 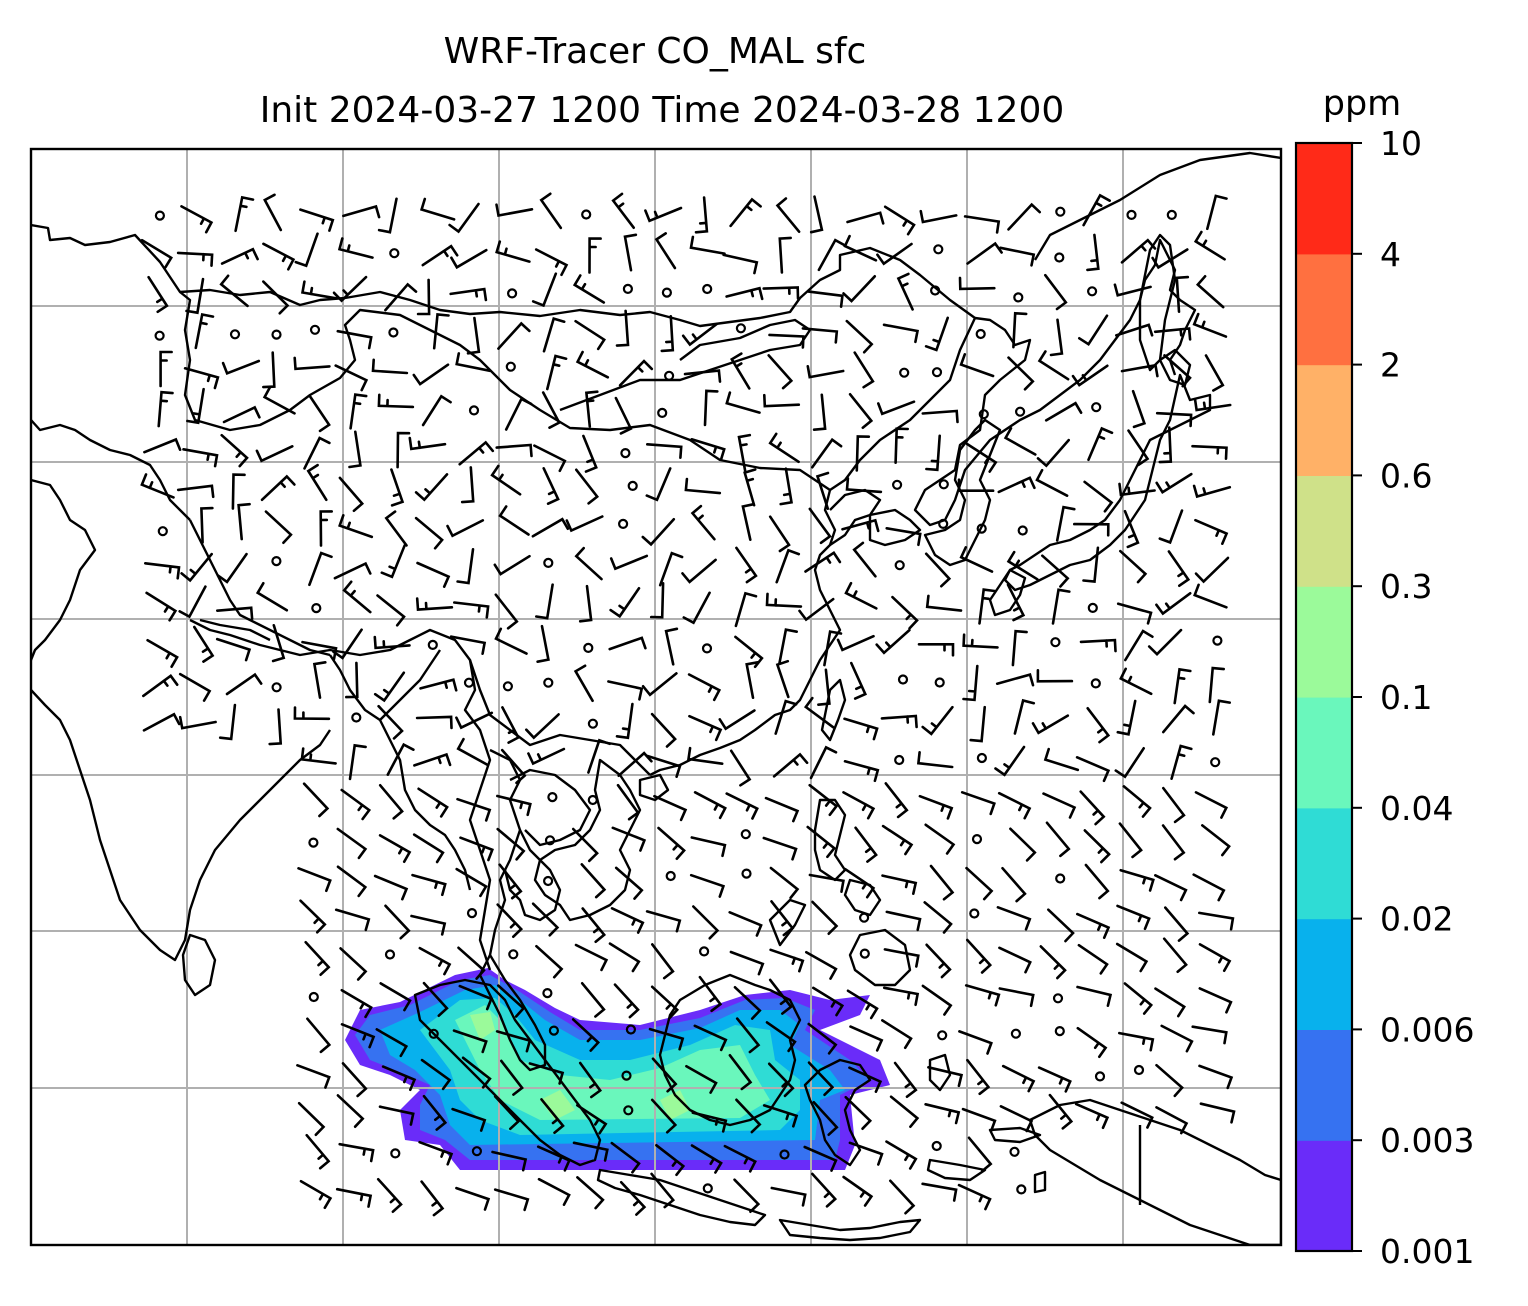 What do you see at coordinates (850, 1230) in the screenshot?
I see `lesser-sunda` at bounding box center [850, 1230].